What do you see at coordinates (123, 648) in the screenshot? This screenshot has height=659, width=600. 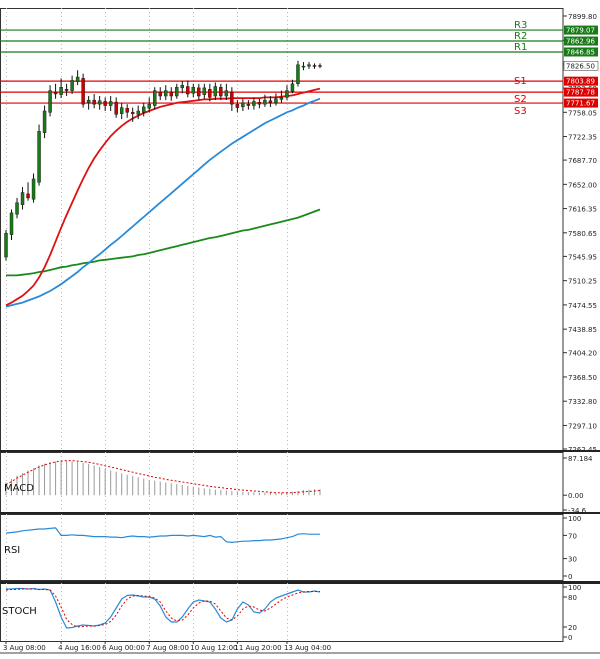 I see `time-tick-label: 6 Aug 00:00` at bounding box center [123, 648].